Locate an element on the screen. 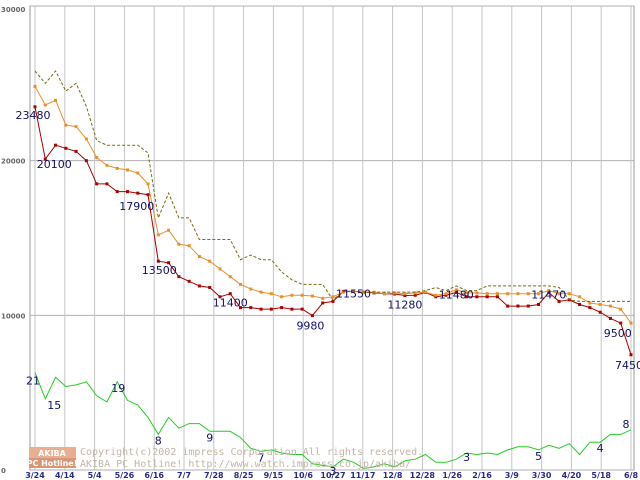  y-tick-label: 0 is located at coordinates (3, 471).